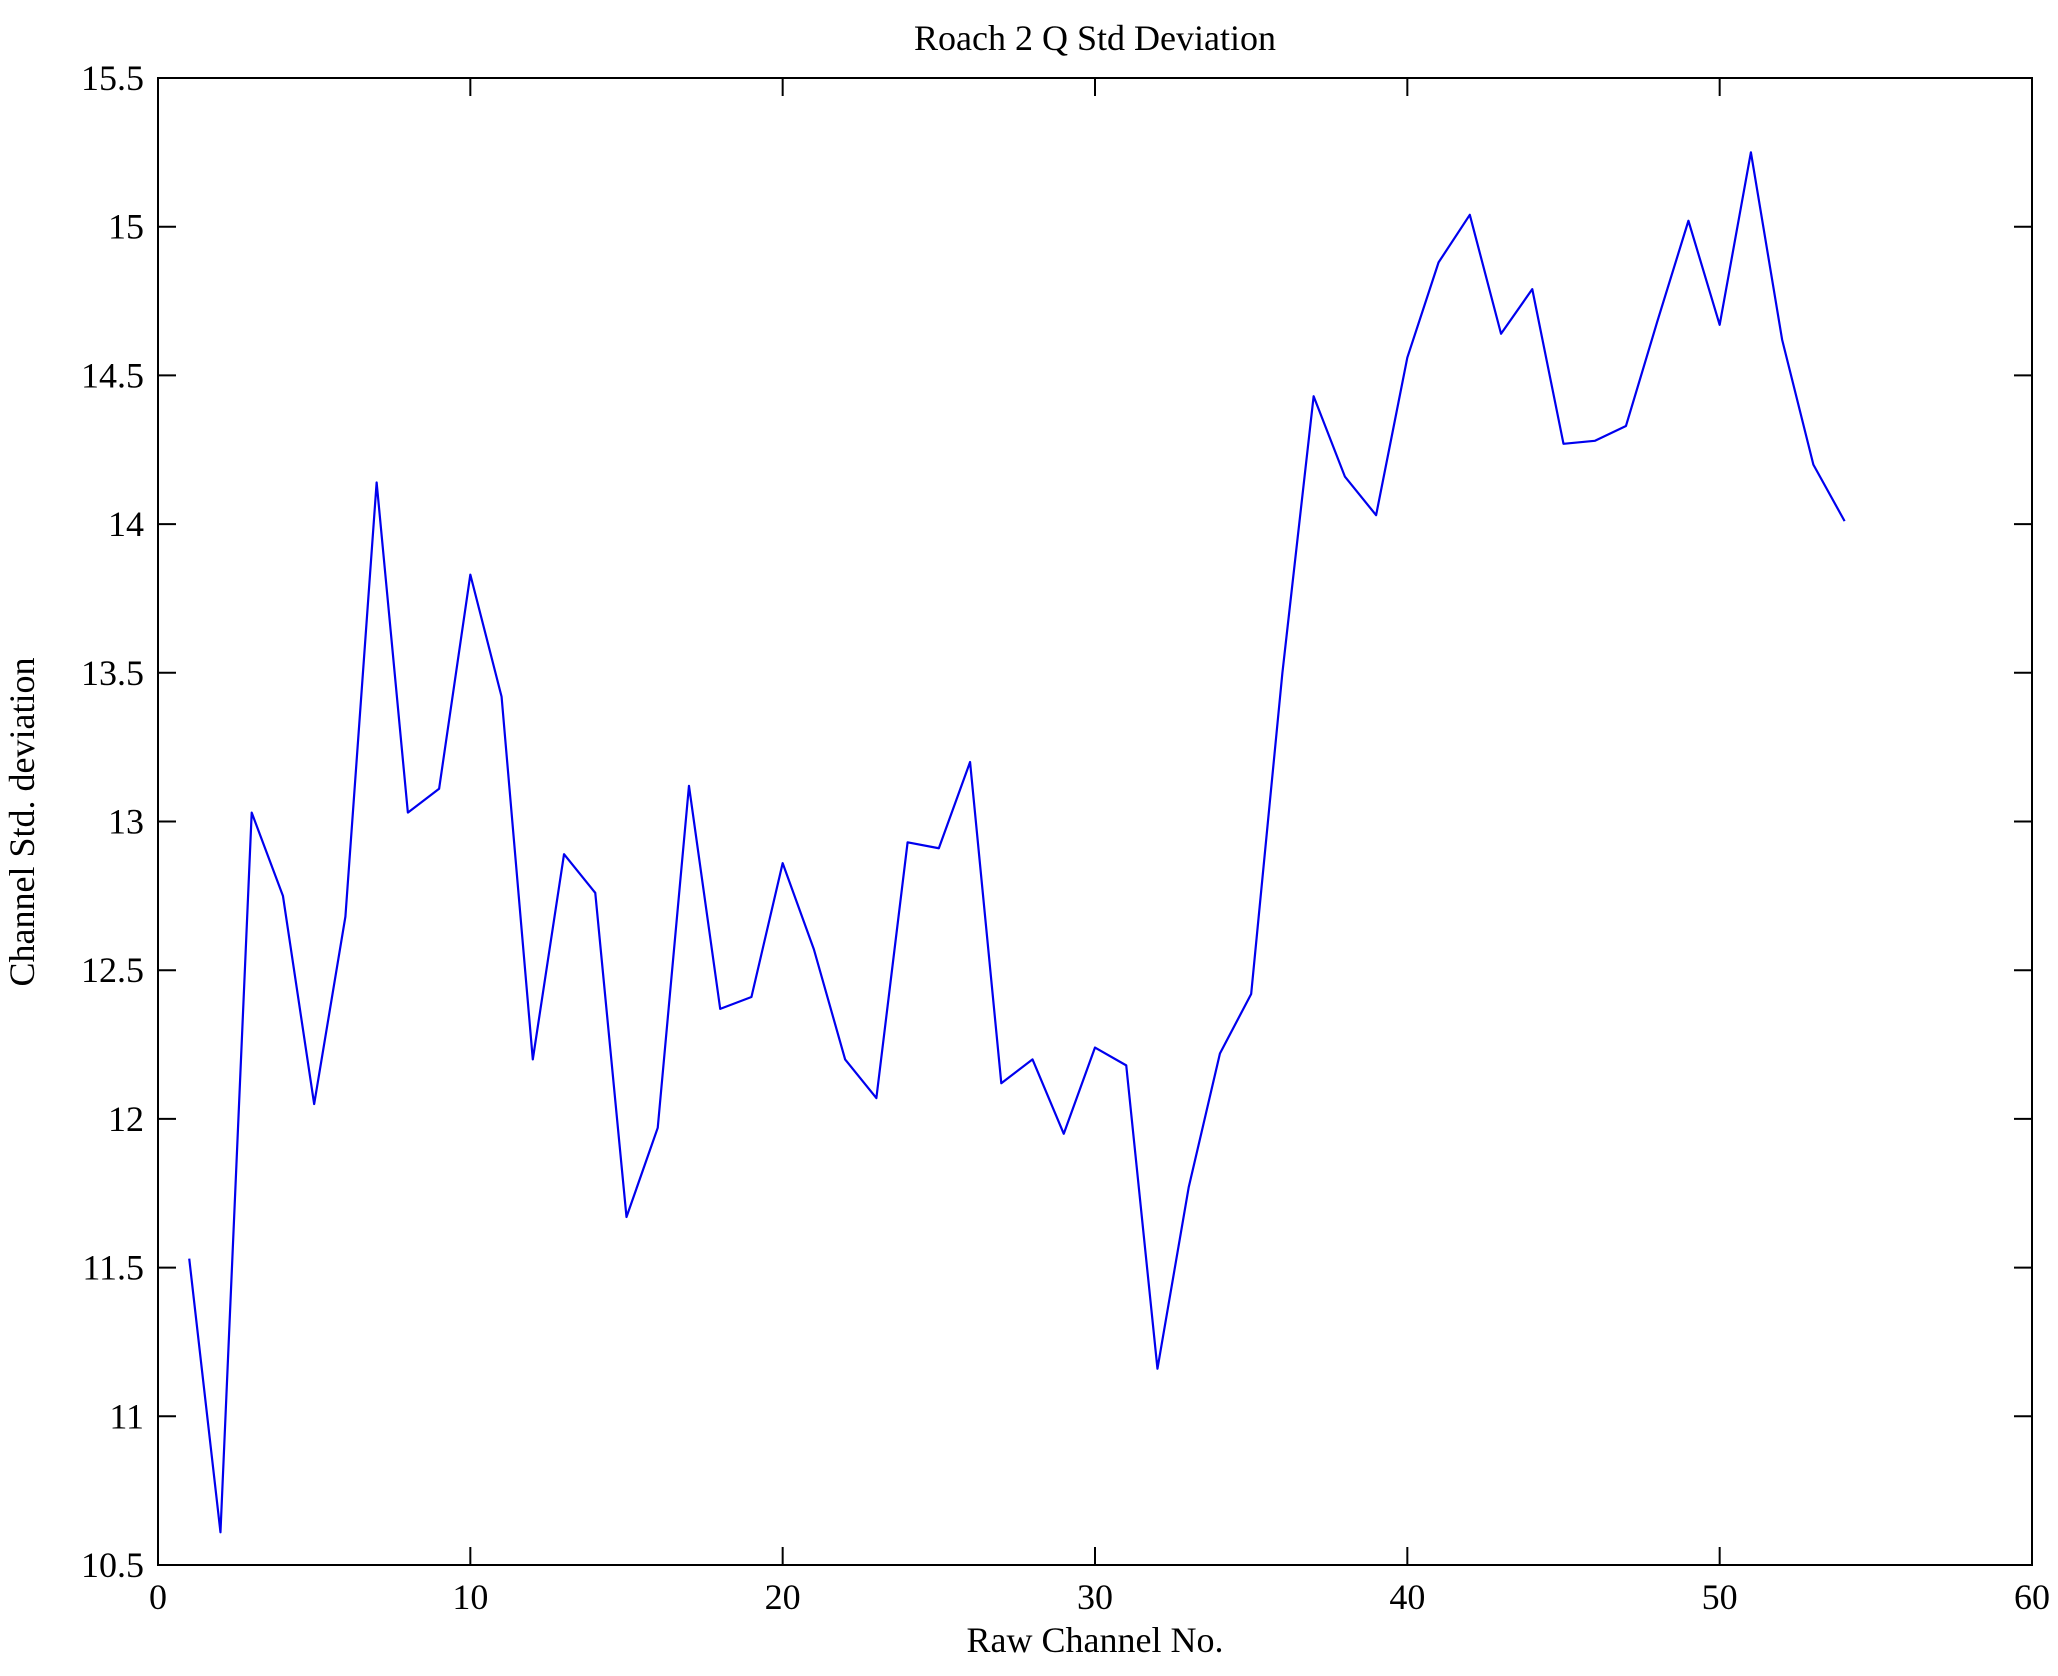 This screenshot has height=1676, width=2058. Describe the element at coordinates (1407, 1597) in the screenshot. I see `x-tick-label: 40` at that location.